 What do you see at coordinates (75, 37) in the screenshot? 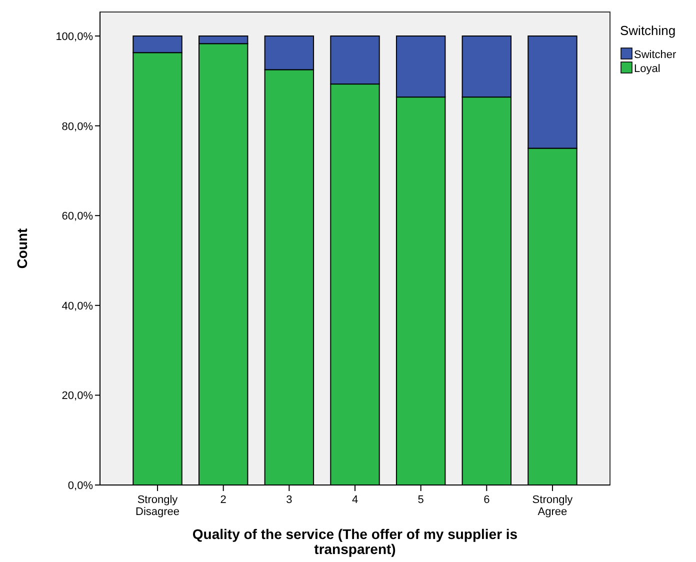
I see `y-tick-label: 100,0%` at bounding box center [75, 37].